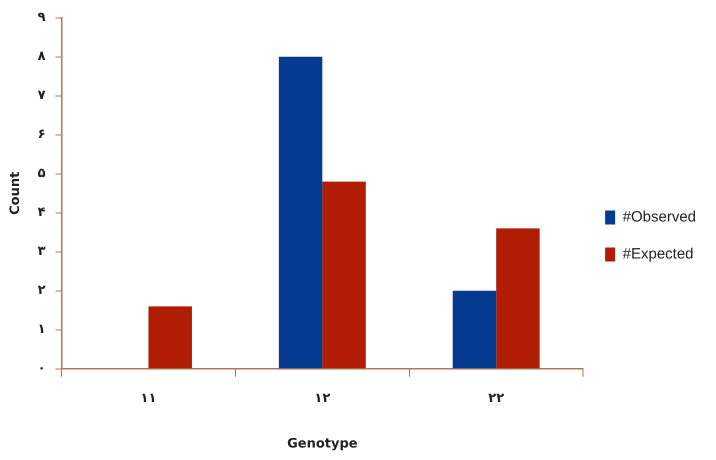 Image resolution: width=716 pixels, height=460 pixels. What do you see at coordinates (42, 290) in the screenshot?
I see `y-tick-label: ۲` at bounding box center [42, 290].